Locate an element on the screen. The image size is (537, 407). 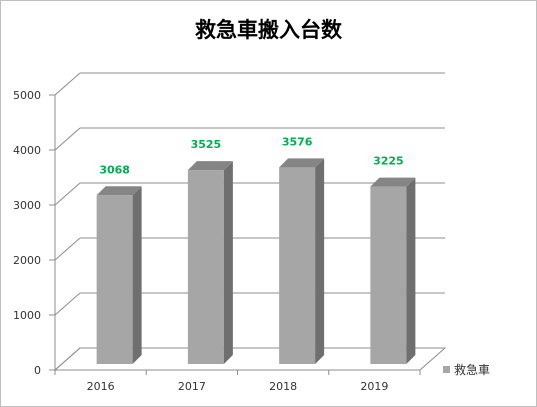
data-label: 3525 is located at coordinates (206, 144).